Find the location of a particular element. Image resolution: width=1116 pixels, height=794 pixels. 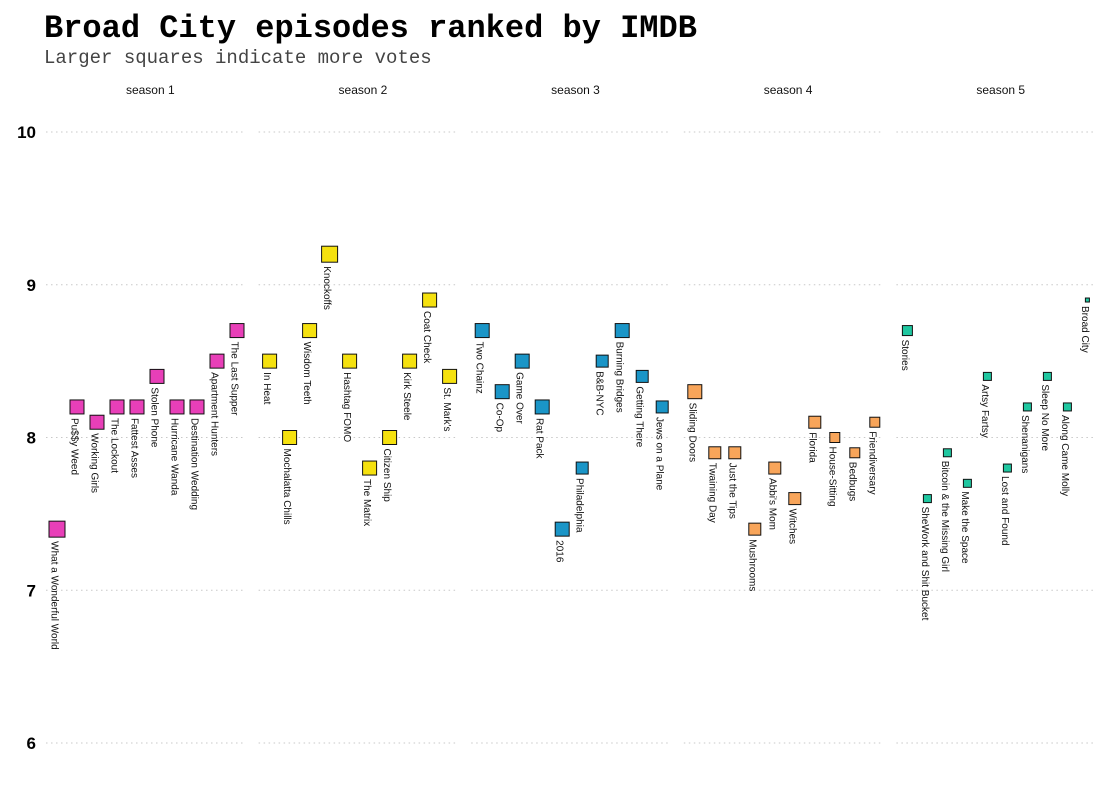

episode-label: Shenanigans is located at coordinates (1024, 444).